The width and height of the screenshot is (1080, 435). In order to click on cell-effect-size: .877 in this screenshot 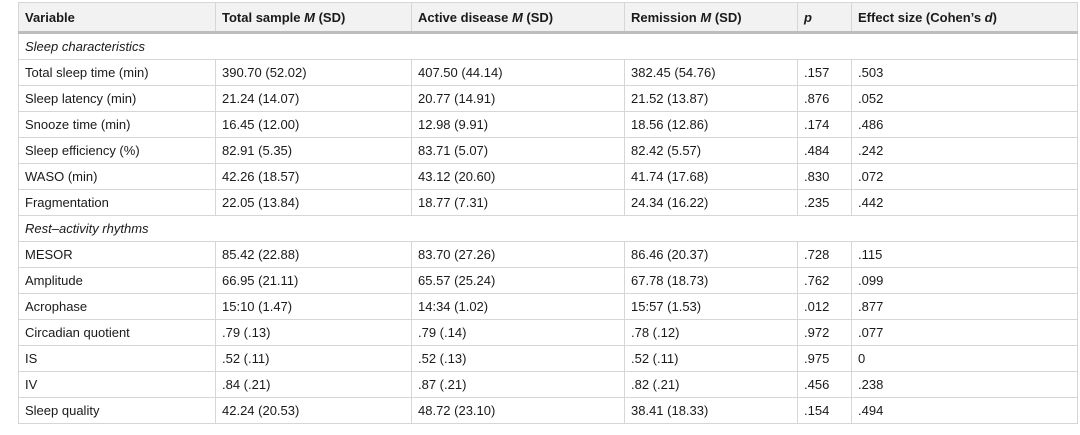, I will do `click(964, 306)`.